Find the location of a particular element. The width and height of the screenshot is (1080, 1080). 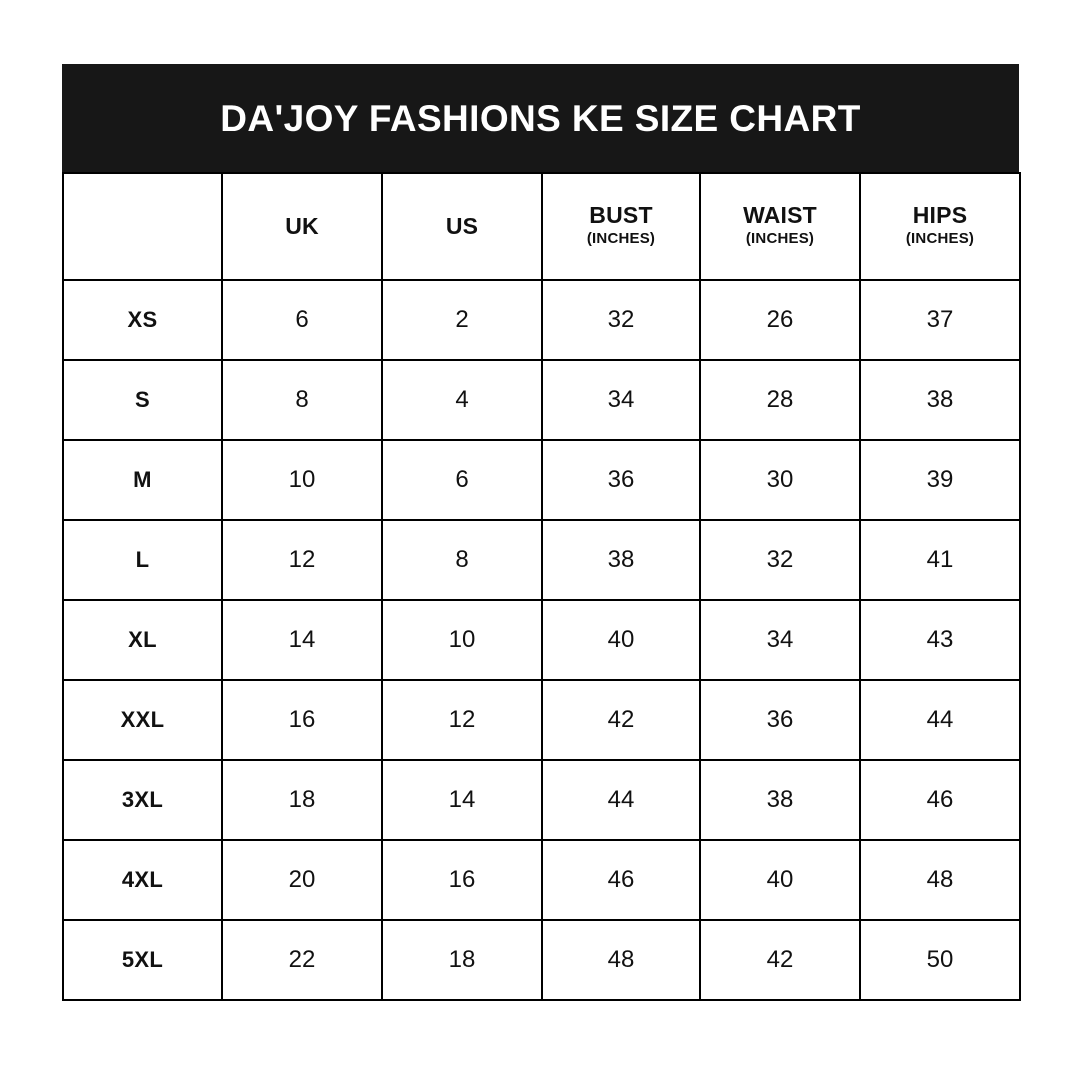

table-row: XXL 16 12 42 36 44 is located at coordinates (541, 720).